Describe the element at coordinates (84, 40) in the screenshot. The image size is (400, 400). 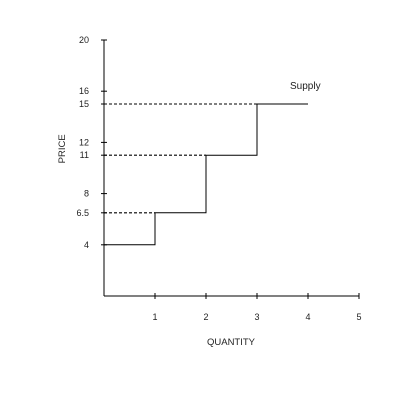
I see `y-tick-label: 20` at that location.